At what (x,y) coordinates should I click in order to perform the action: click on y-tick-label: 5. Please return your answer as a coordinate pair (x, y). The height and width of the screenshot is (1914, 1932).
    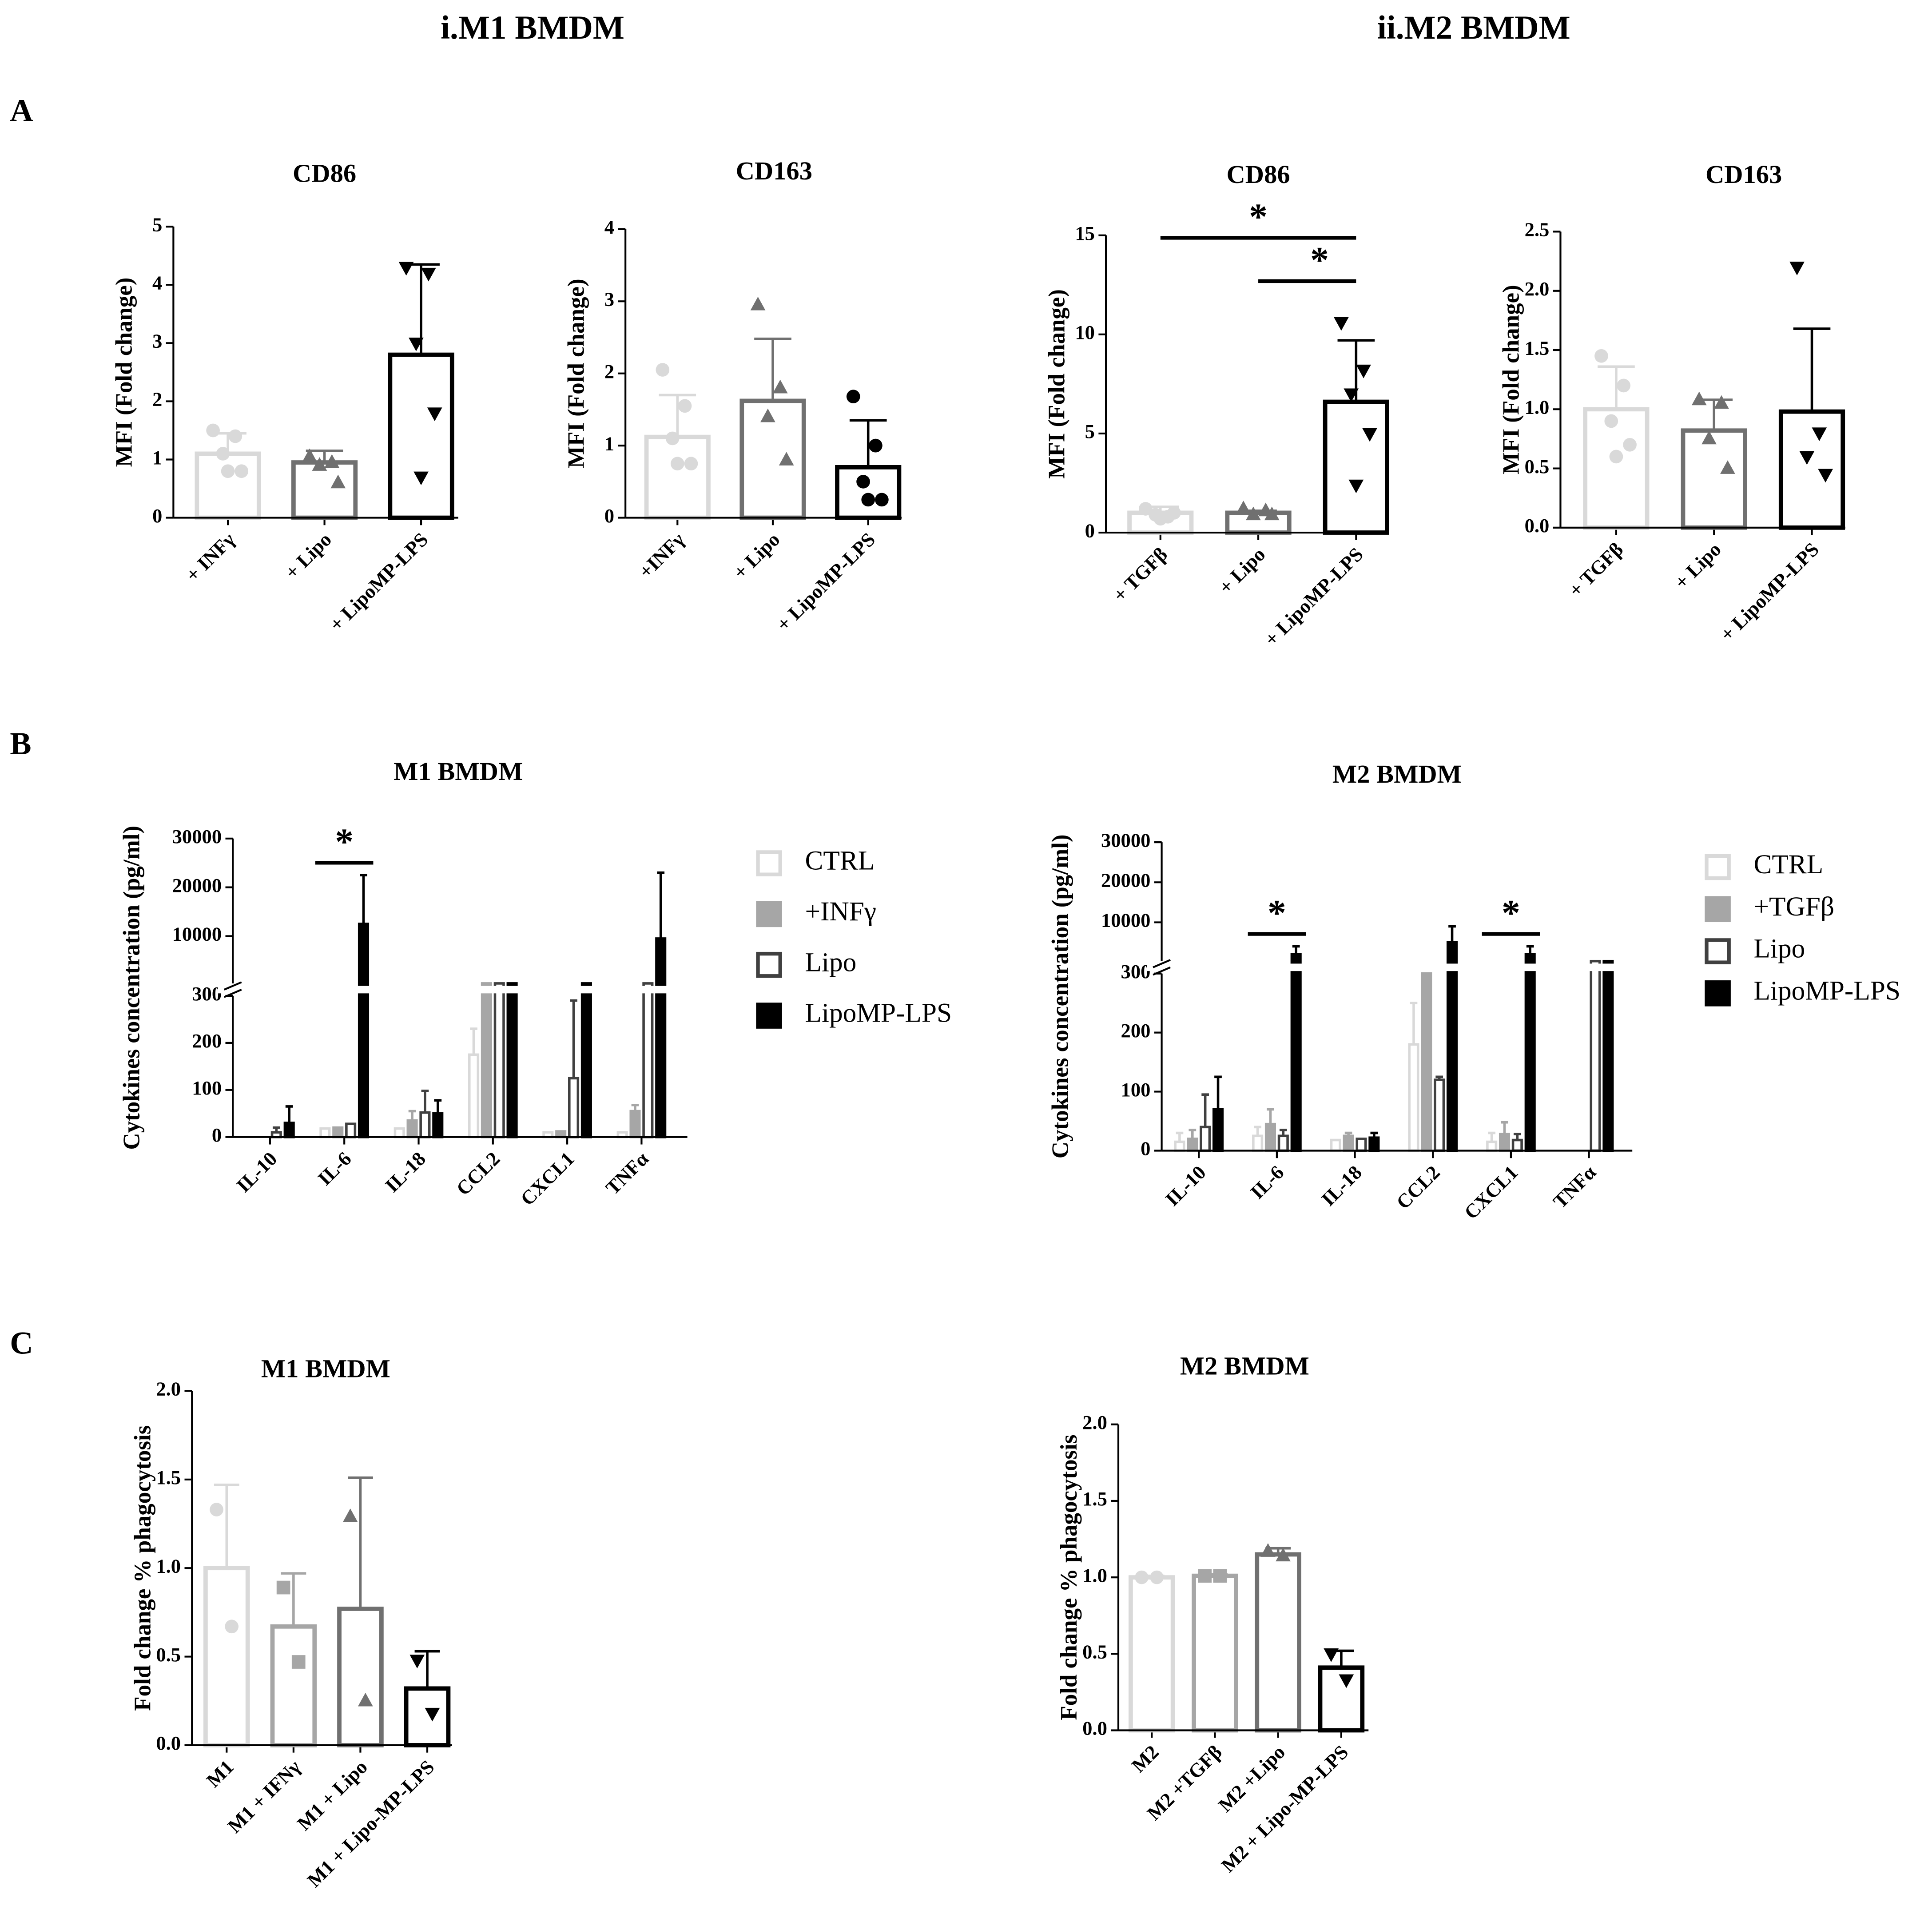
    Looking at the image, I should click on (157, 225).